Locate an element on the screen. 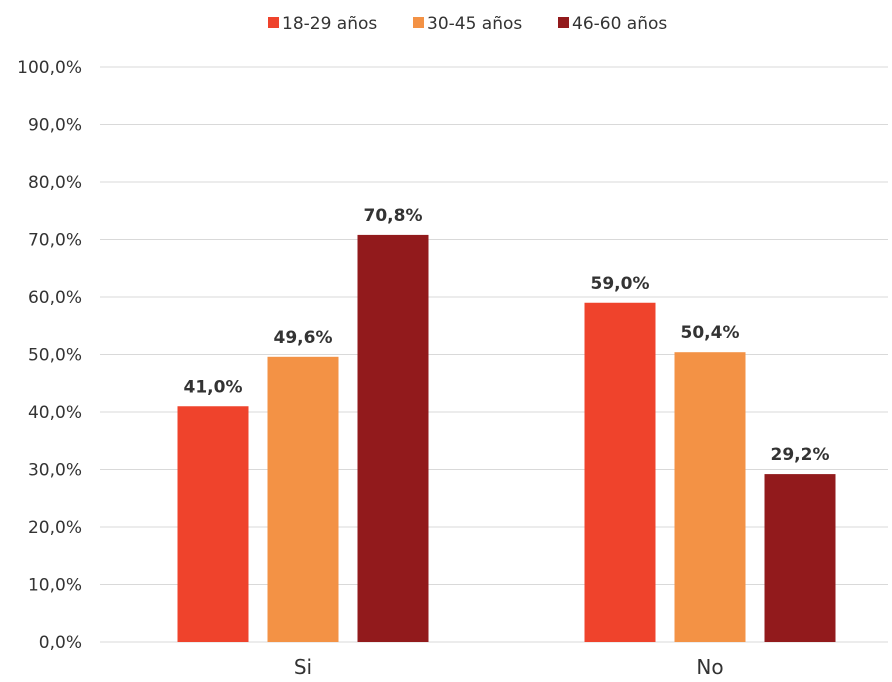 The height and width of the screenshot is (682, 892). y-tick-label: 20,0% is located at coordinates (55, 528).